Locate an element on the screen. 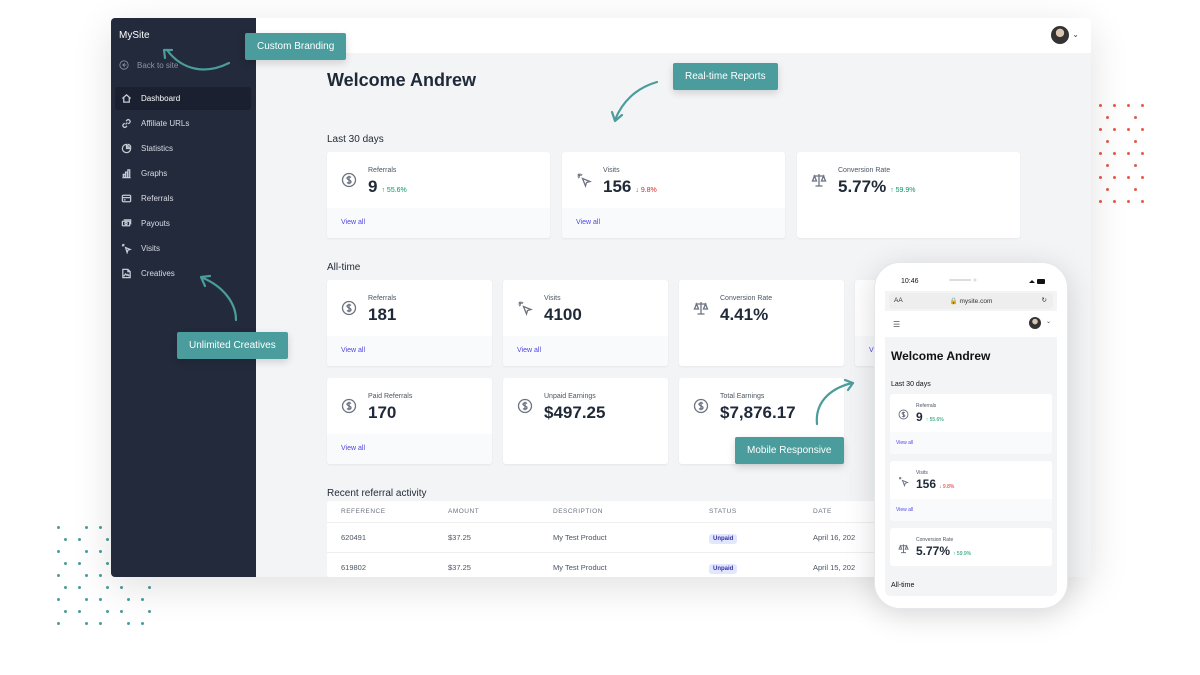  section-title-all-time: All-time is located at coordinates (344, 267).